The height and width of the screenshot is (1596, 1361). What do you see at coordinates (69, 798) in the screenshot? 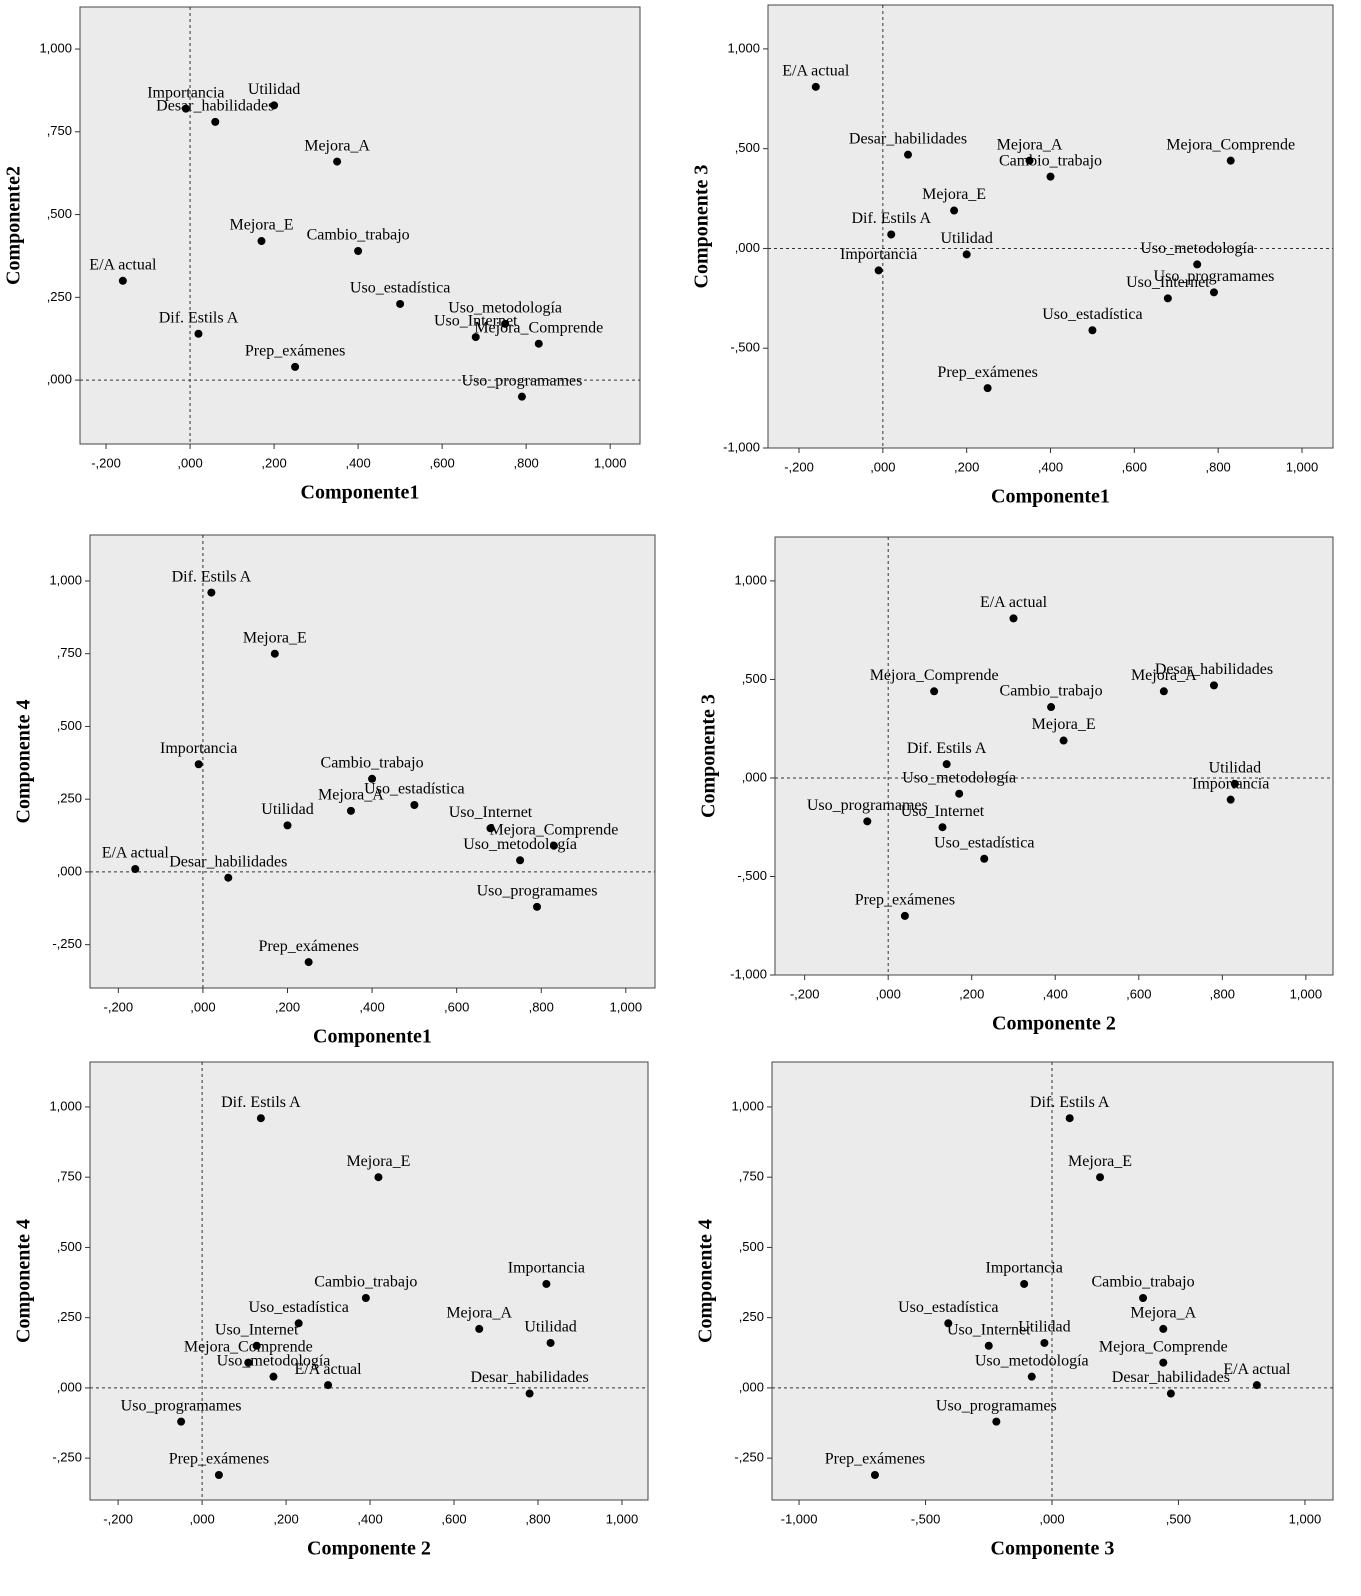
I see `y-tick-label: ,250` at bounding box center [69, 798].